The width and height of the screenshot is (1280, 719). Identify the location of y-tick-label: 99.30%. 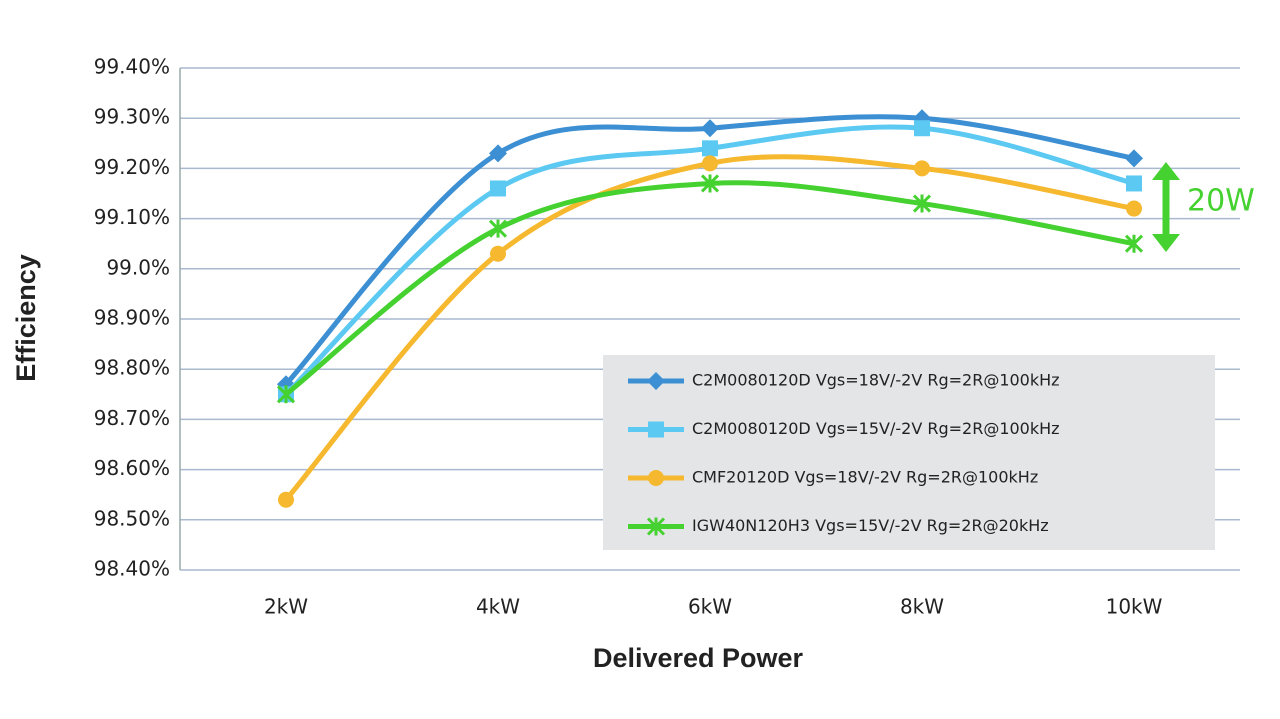
(132, 117).